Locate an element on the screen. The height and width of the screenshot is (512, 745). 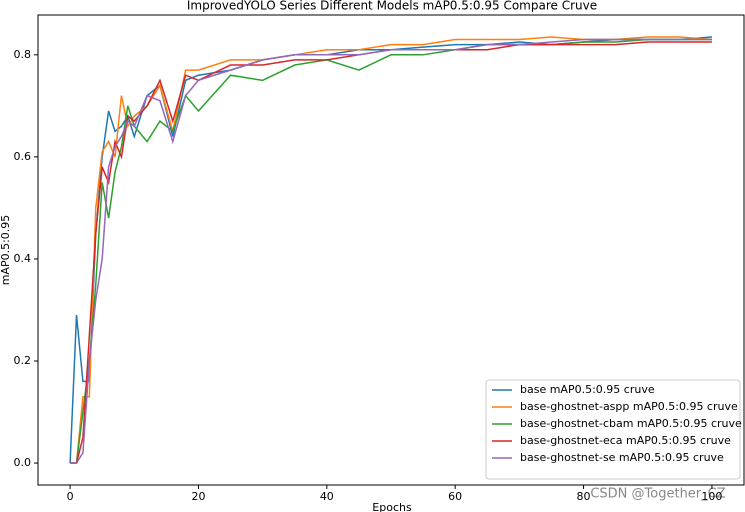
legend-box is located at coordinates (613, 429).